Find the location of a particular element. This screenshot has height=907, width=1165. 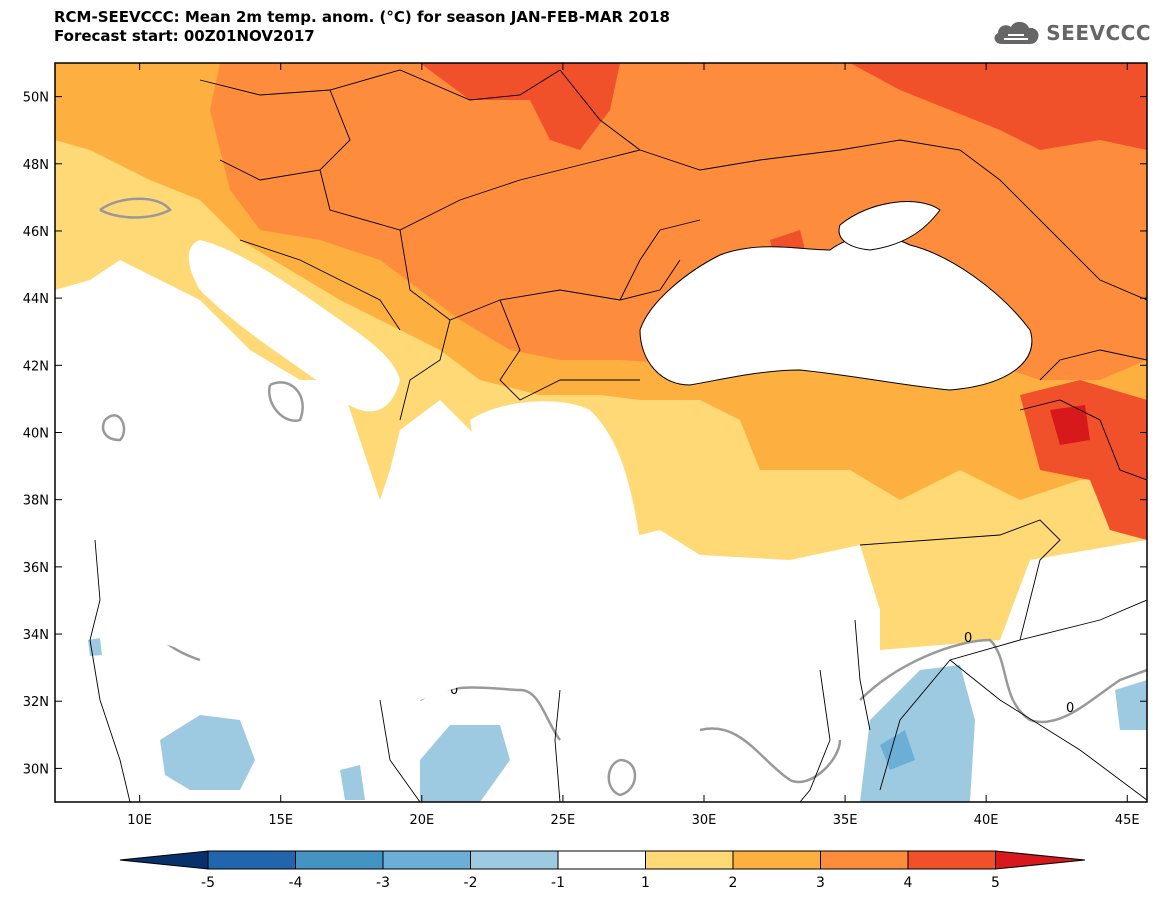

colorbar-label: -2 is located at coordinates (471, 883).